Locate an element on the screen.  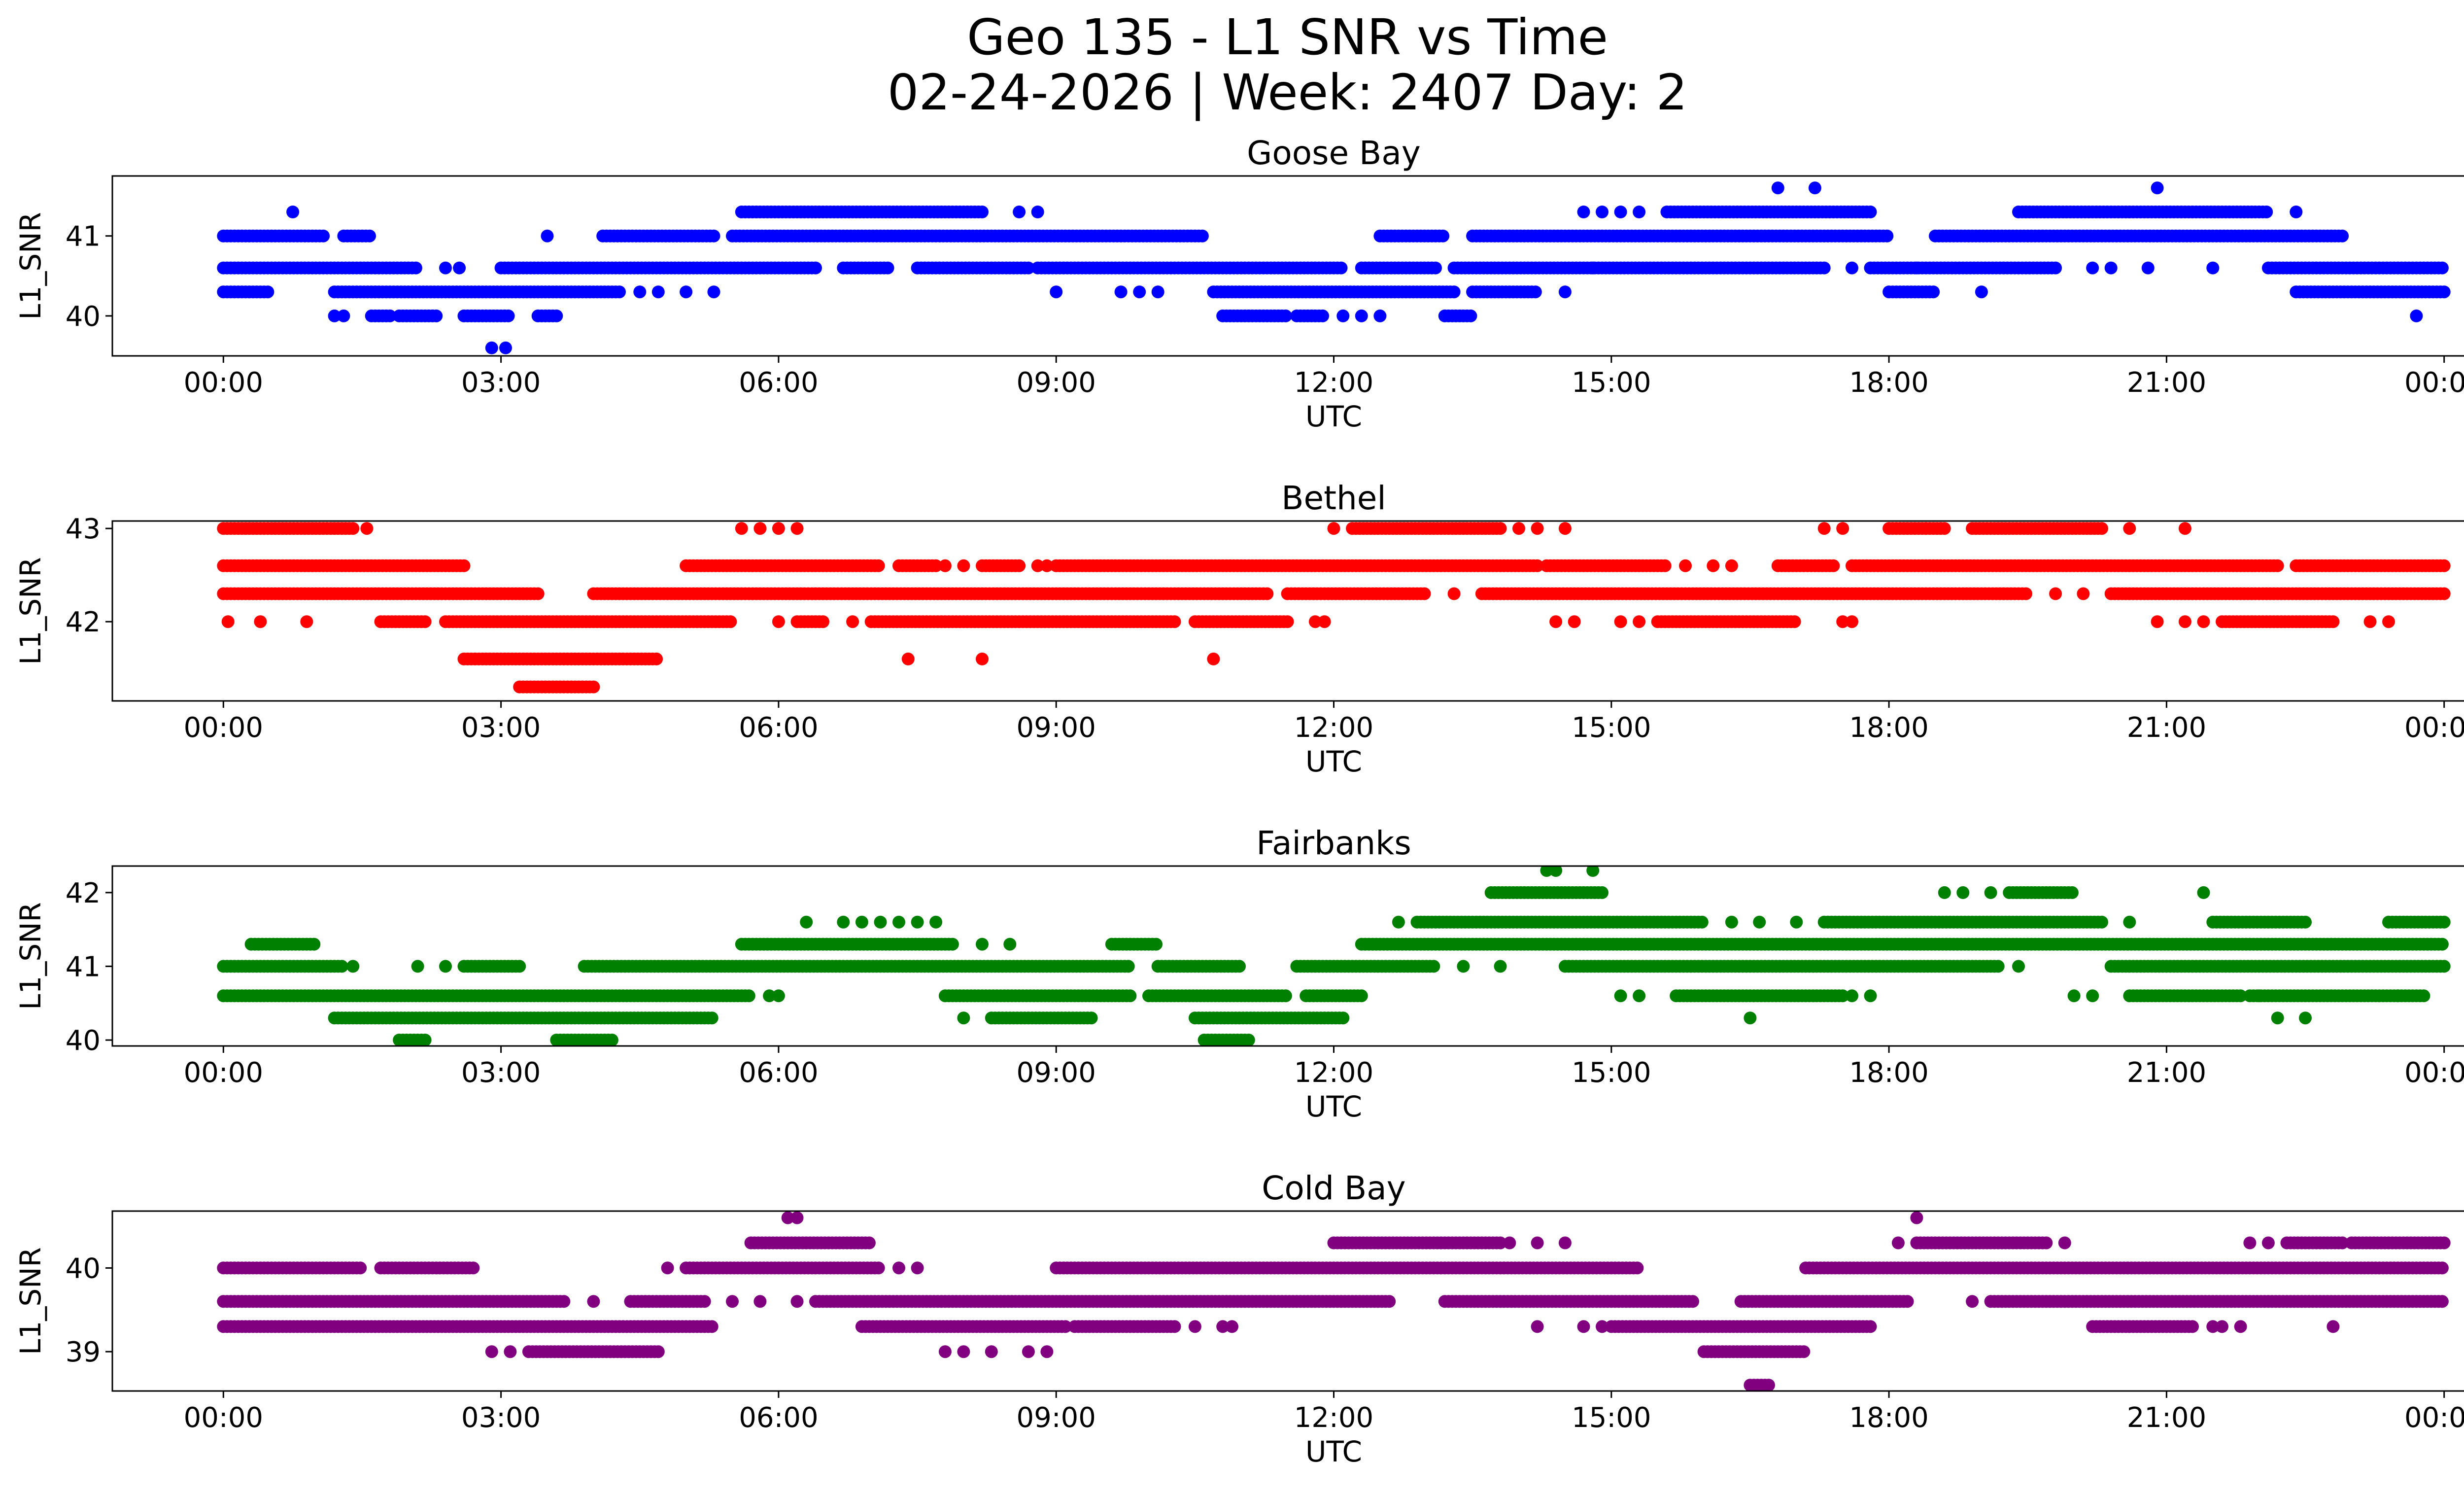
subplot-title: Fairbanks is located at coordinates (1333, 843).